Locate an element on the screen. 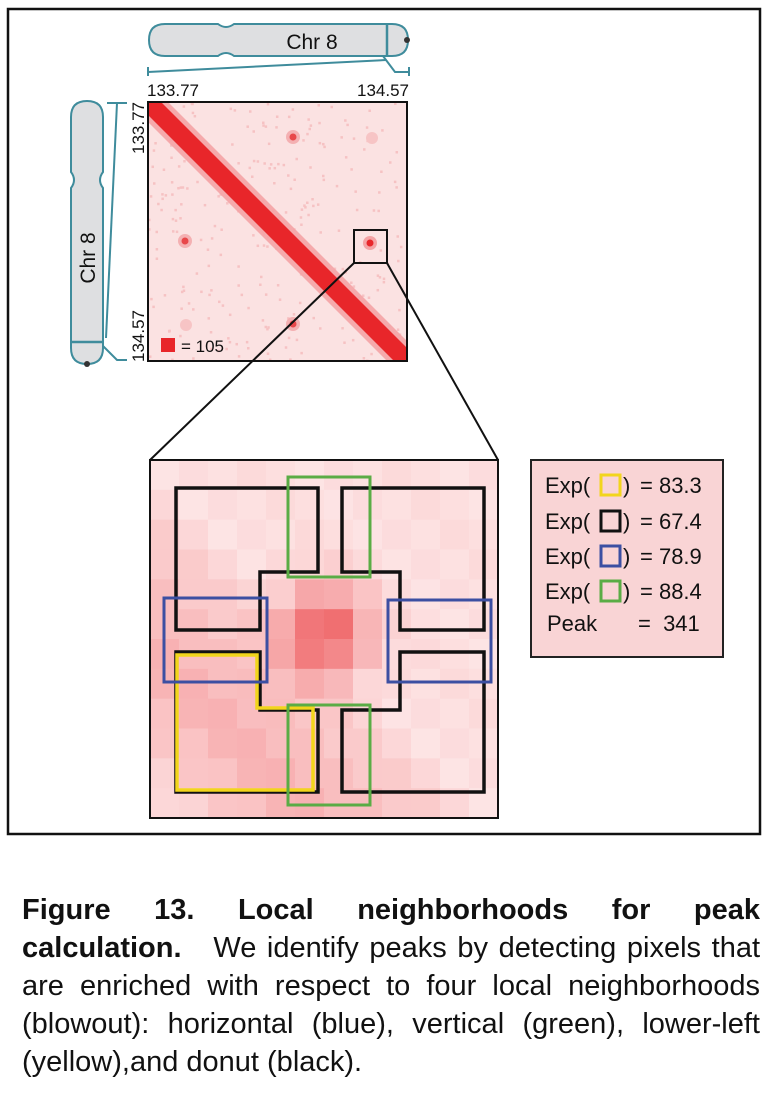 This screenshot has height=1101, width=780. expected-row-vertical: Exp( ) = 88.4 is located at coordinates (623, 591).